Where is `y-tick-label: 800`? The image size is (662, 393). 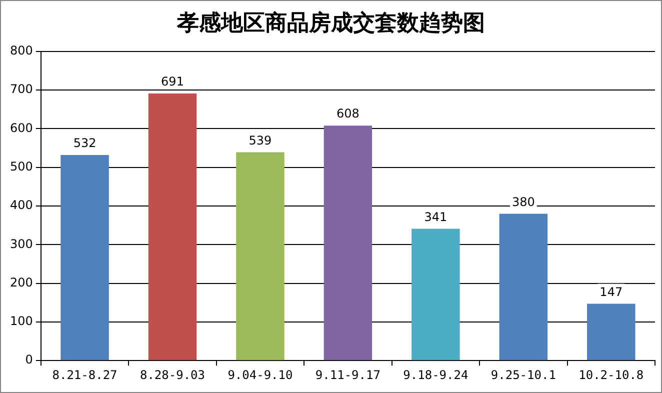 y-tick-label: 800 is located at coordinates (21, 51).